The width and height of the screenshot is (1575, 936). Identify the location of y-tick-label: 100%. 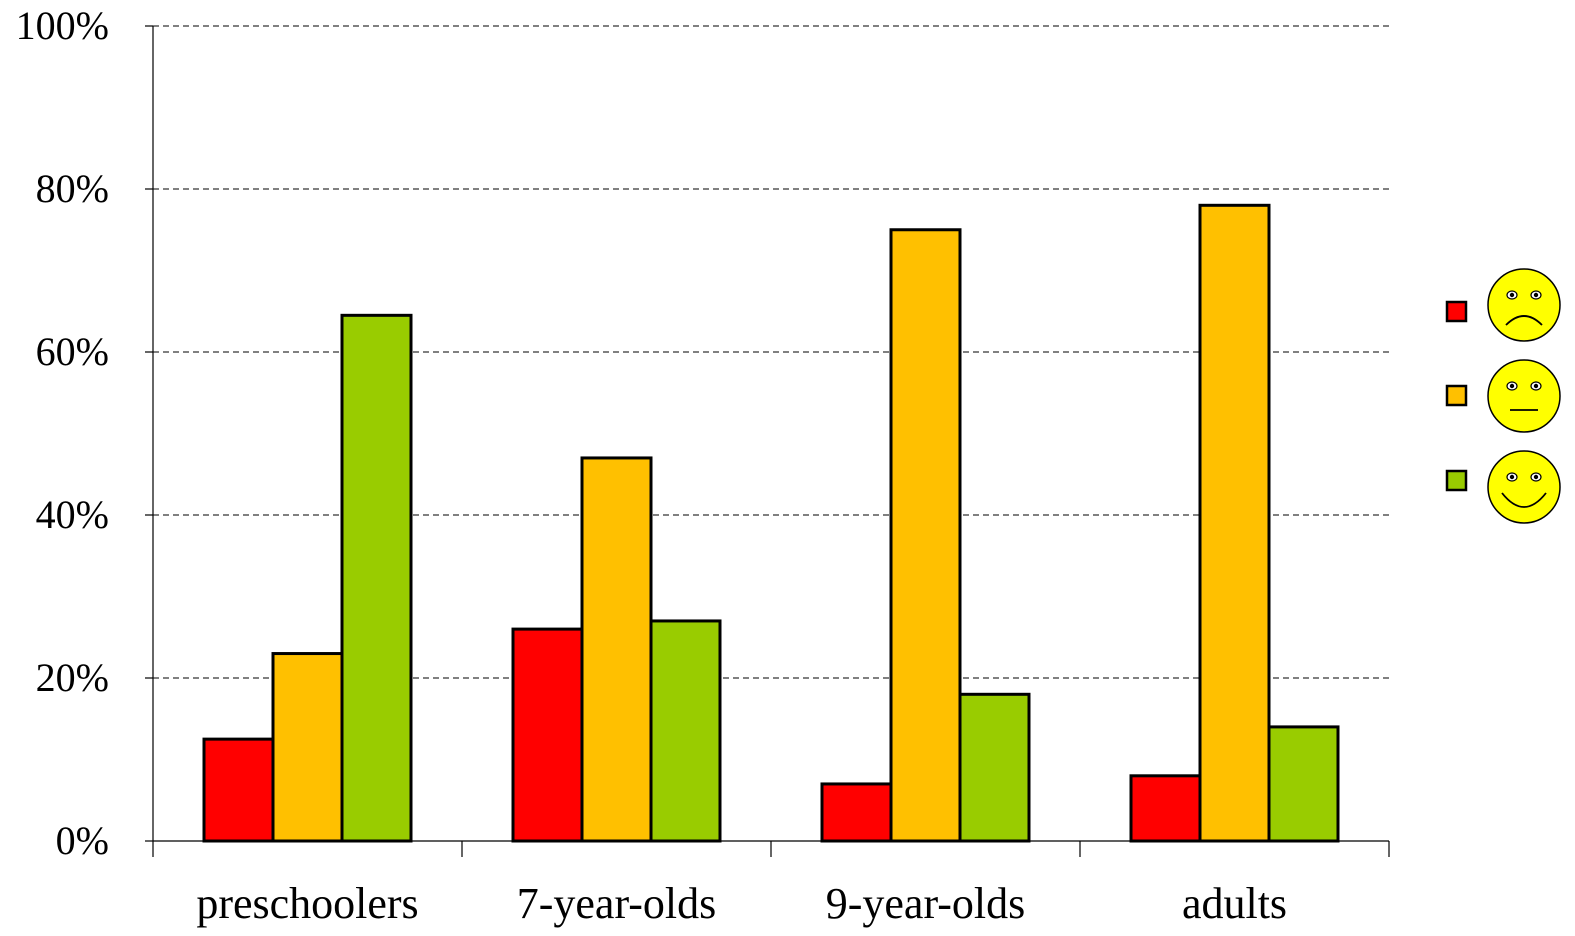
(62, 25).